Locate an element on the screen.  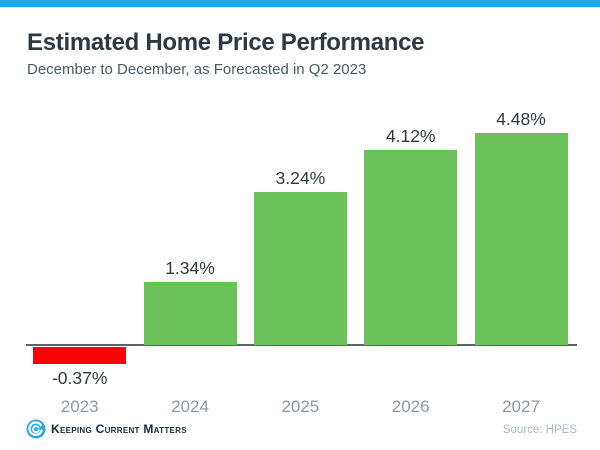
bar-2026 is located at coordinates (411, 247).